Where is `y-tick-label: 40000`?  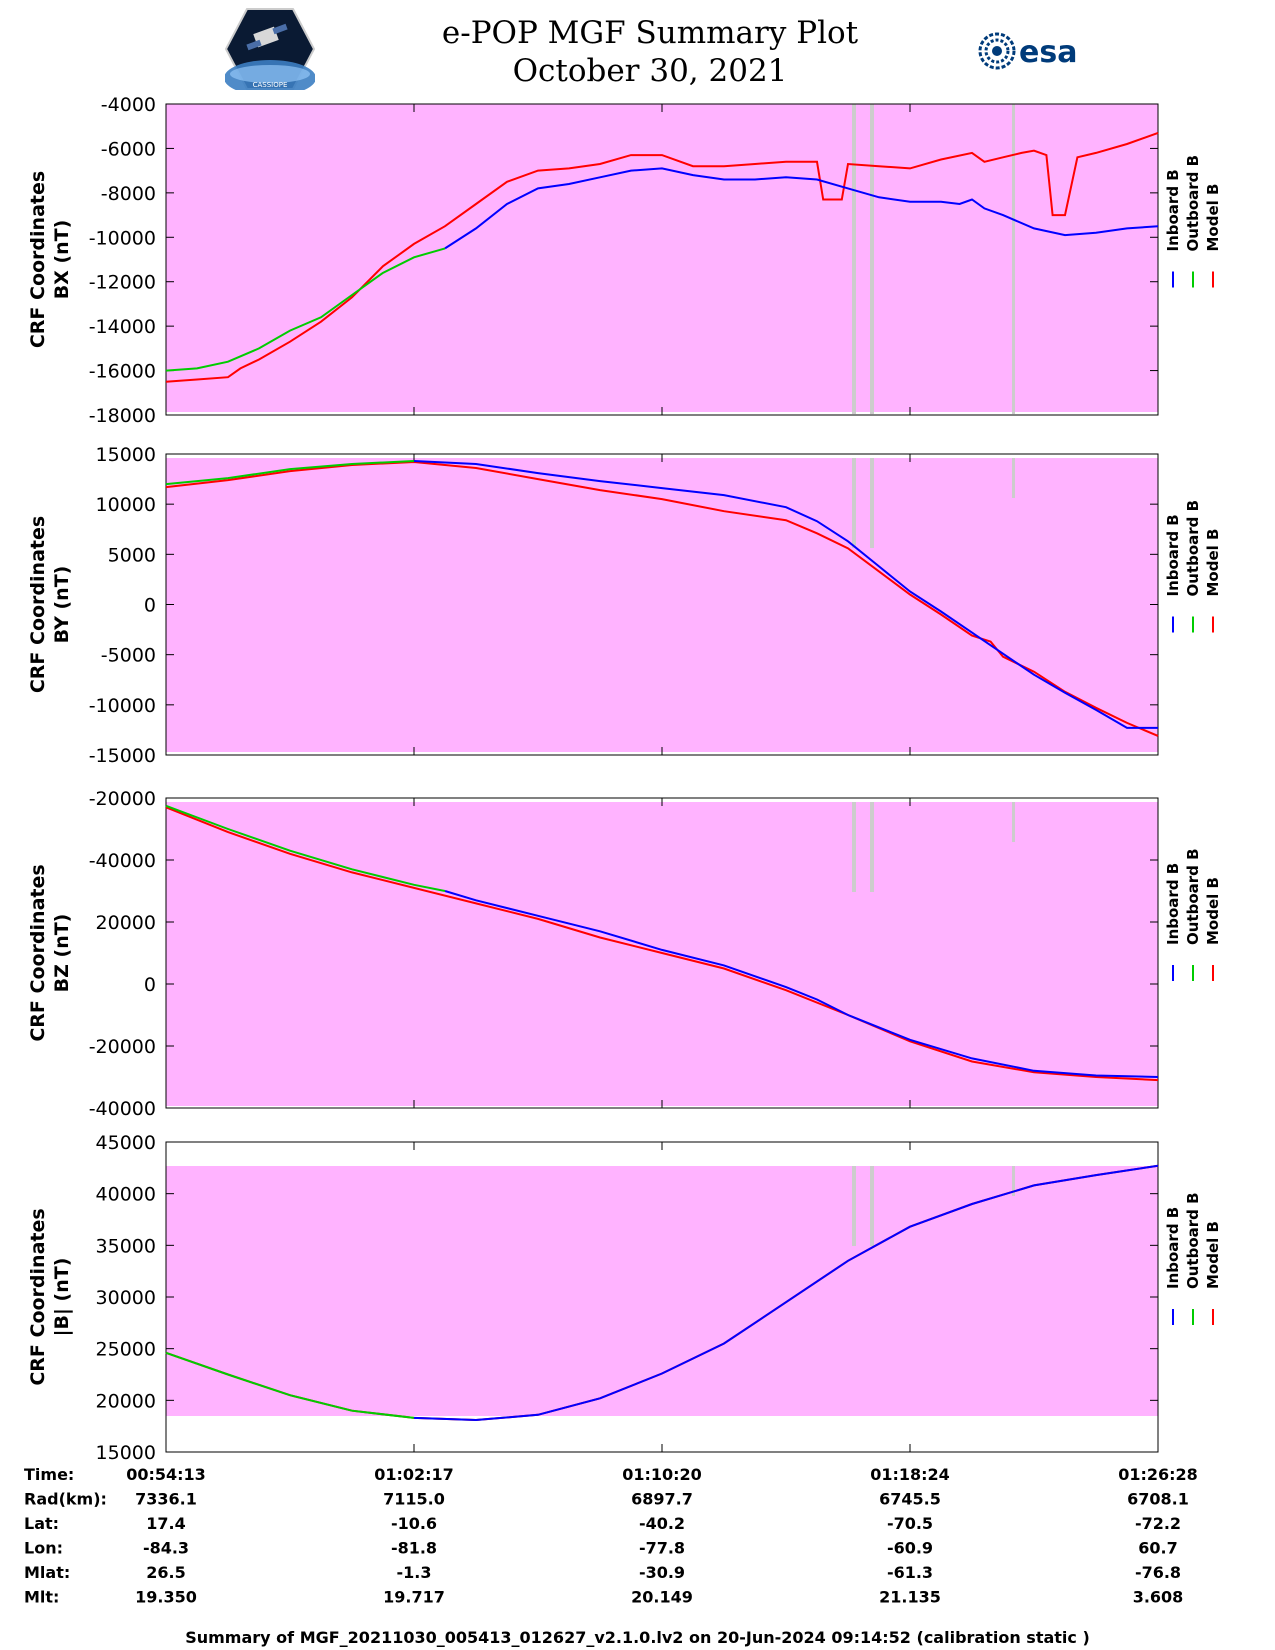 y-tick-label: 40000 is located at coordinates (126, 1195).